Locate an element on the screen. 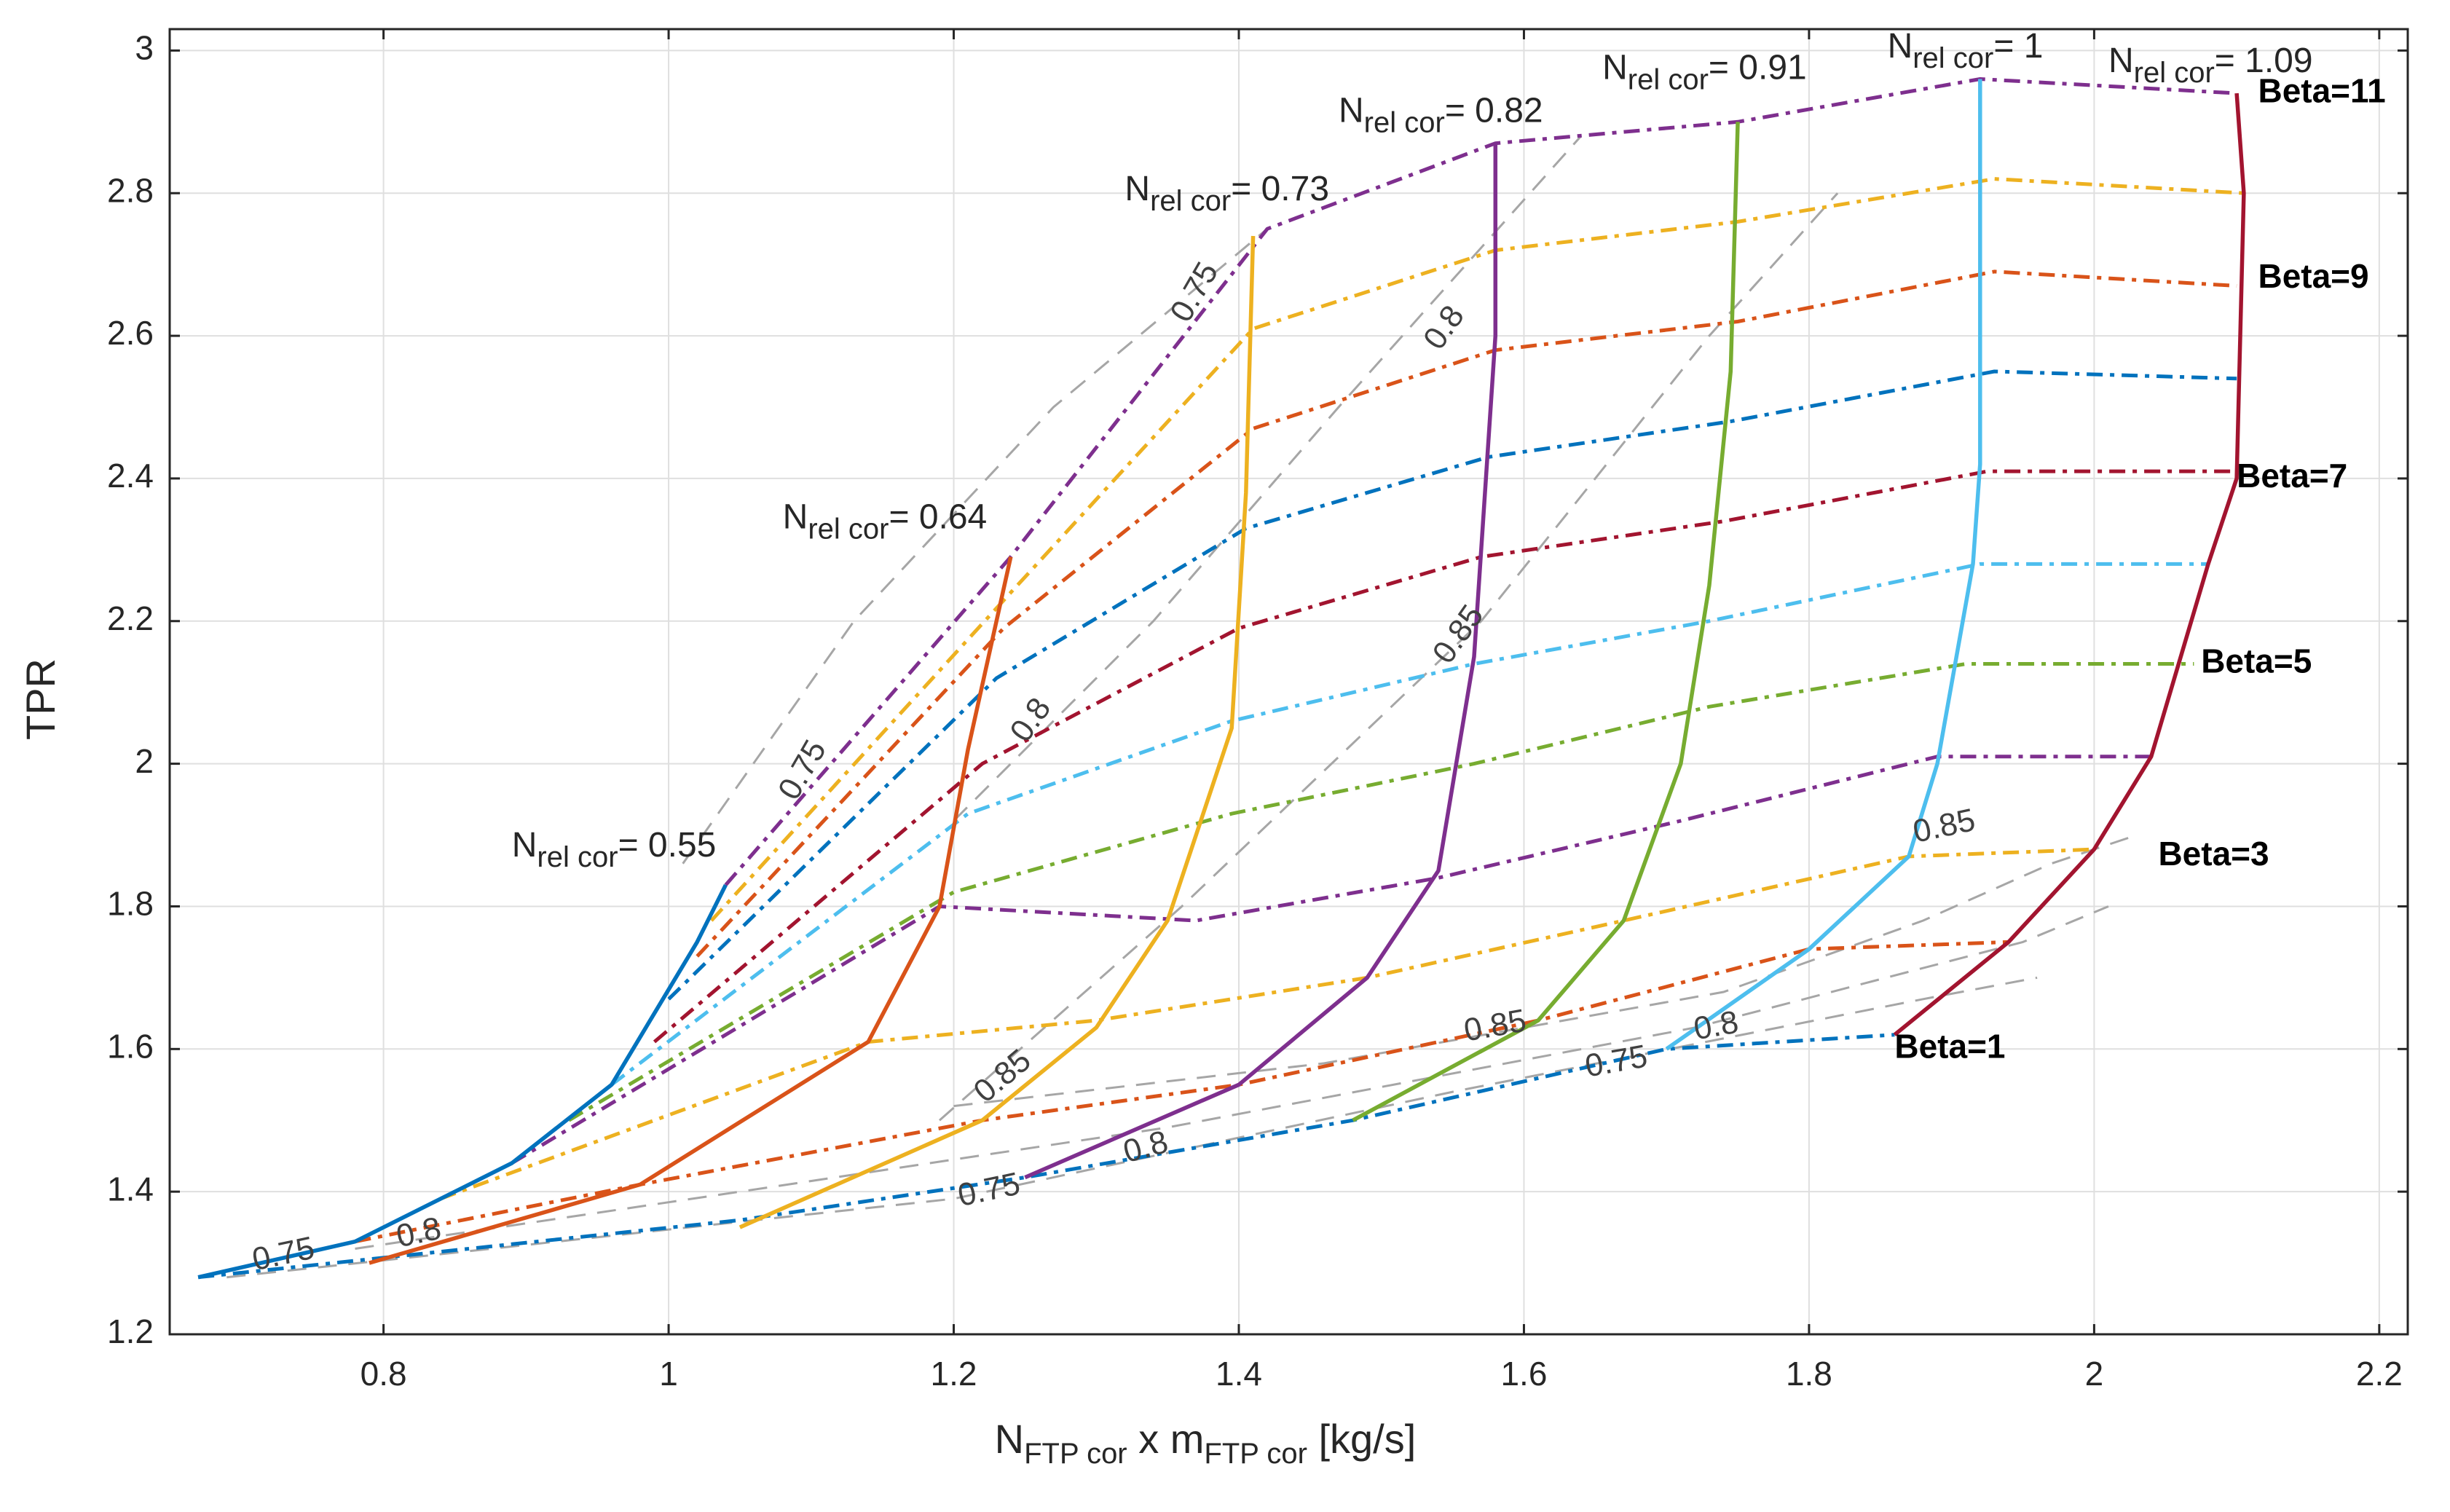  x-tick-label: 0.8 is located at coordinates (384, 1374).